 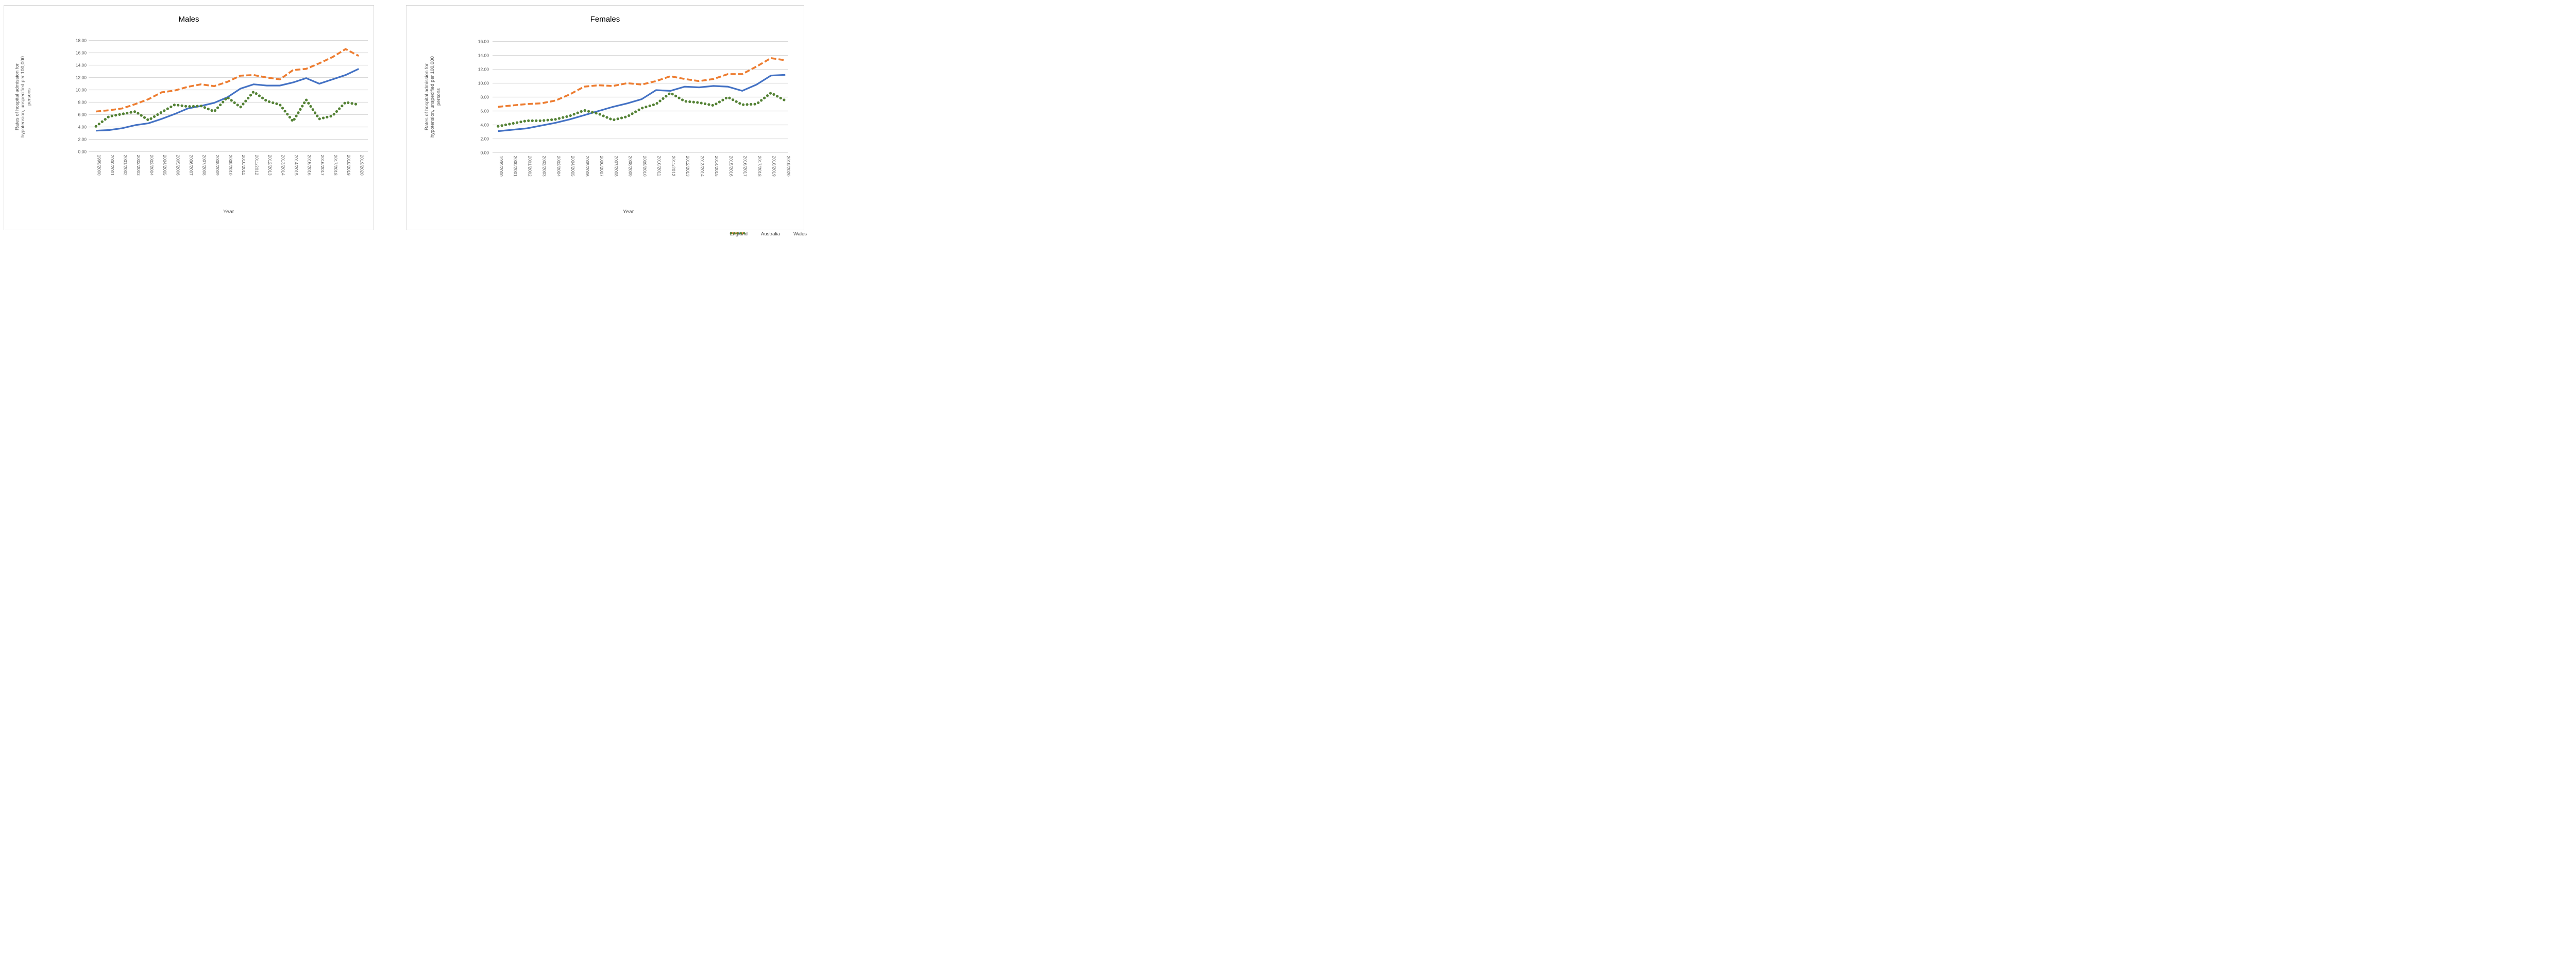 I want to click on y-tick-label: 18.00, so click(x=81, y=40).